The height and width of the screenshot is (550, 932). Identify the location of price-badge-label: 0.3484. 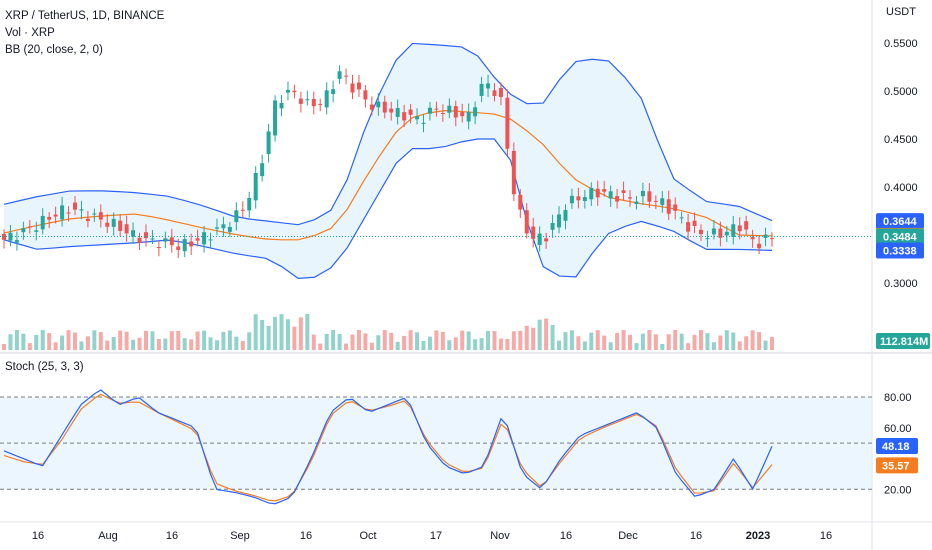
(900, 238).